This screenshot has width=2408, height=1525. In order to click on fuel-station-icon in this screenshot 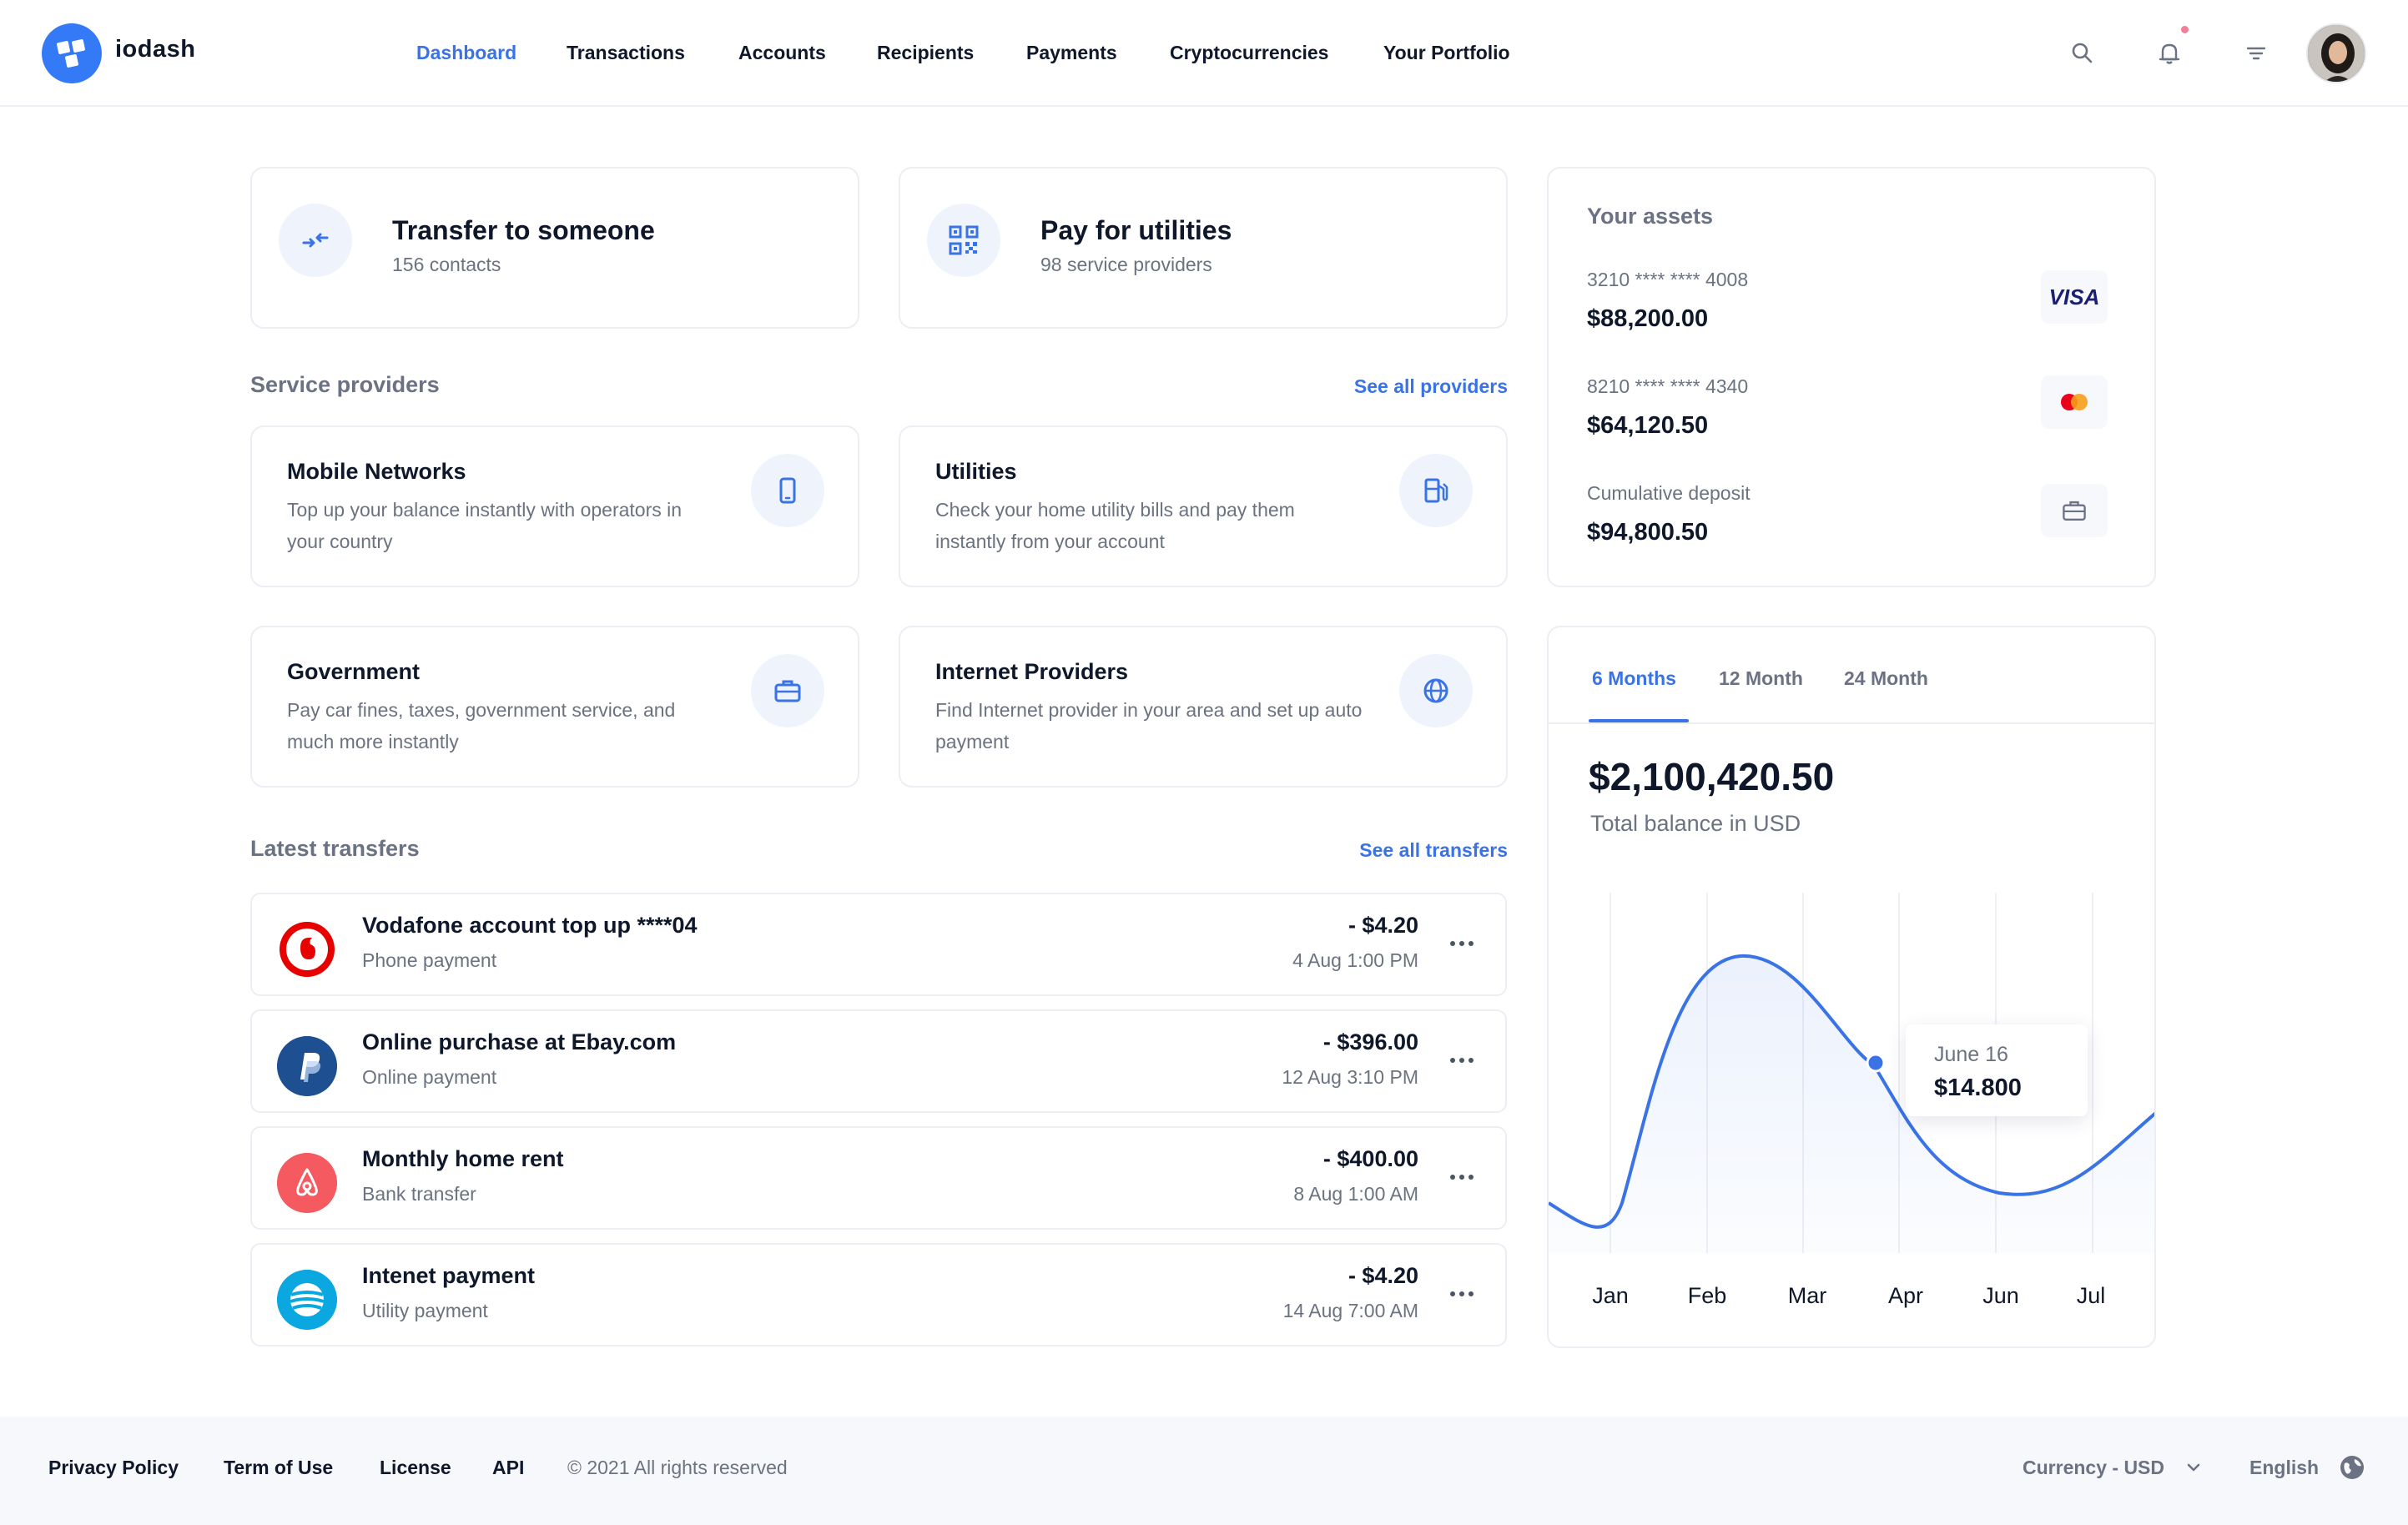, I will do `click(1436, 490)`.